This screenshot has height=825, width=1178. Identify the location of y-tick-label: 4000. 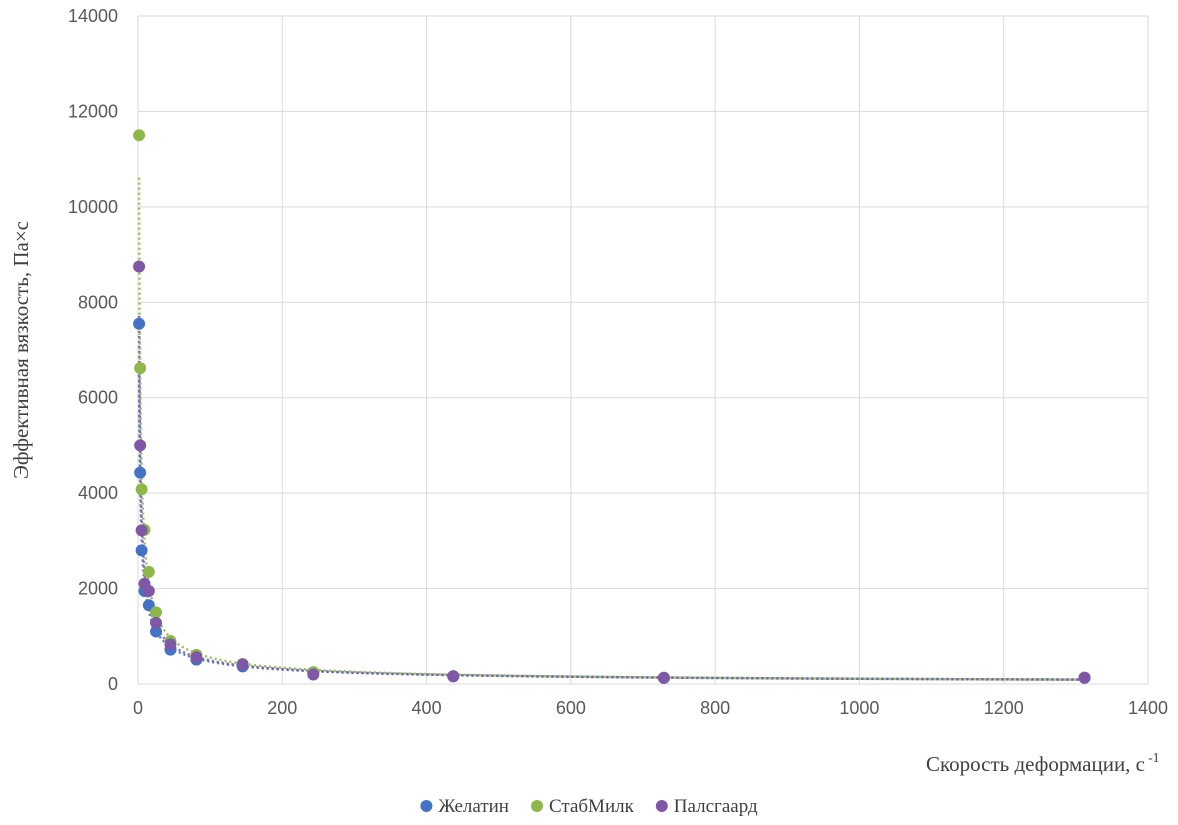
(98, 493).